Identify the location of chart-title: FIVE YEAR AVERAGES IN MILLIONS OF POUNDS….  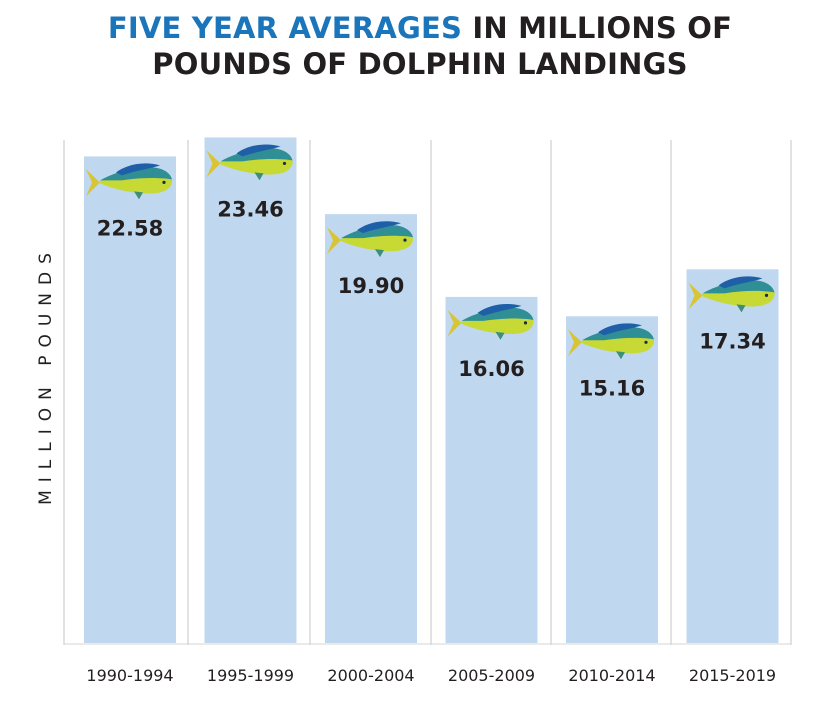
(420, 46).